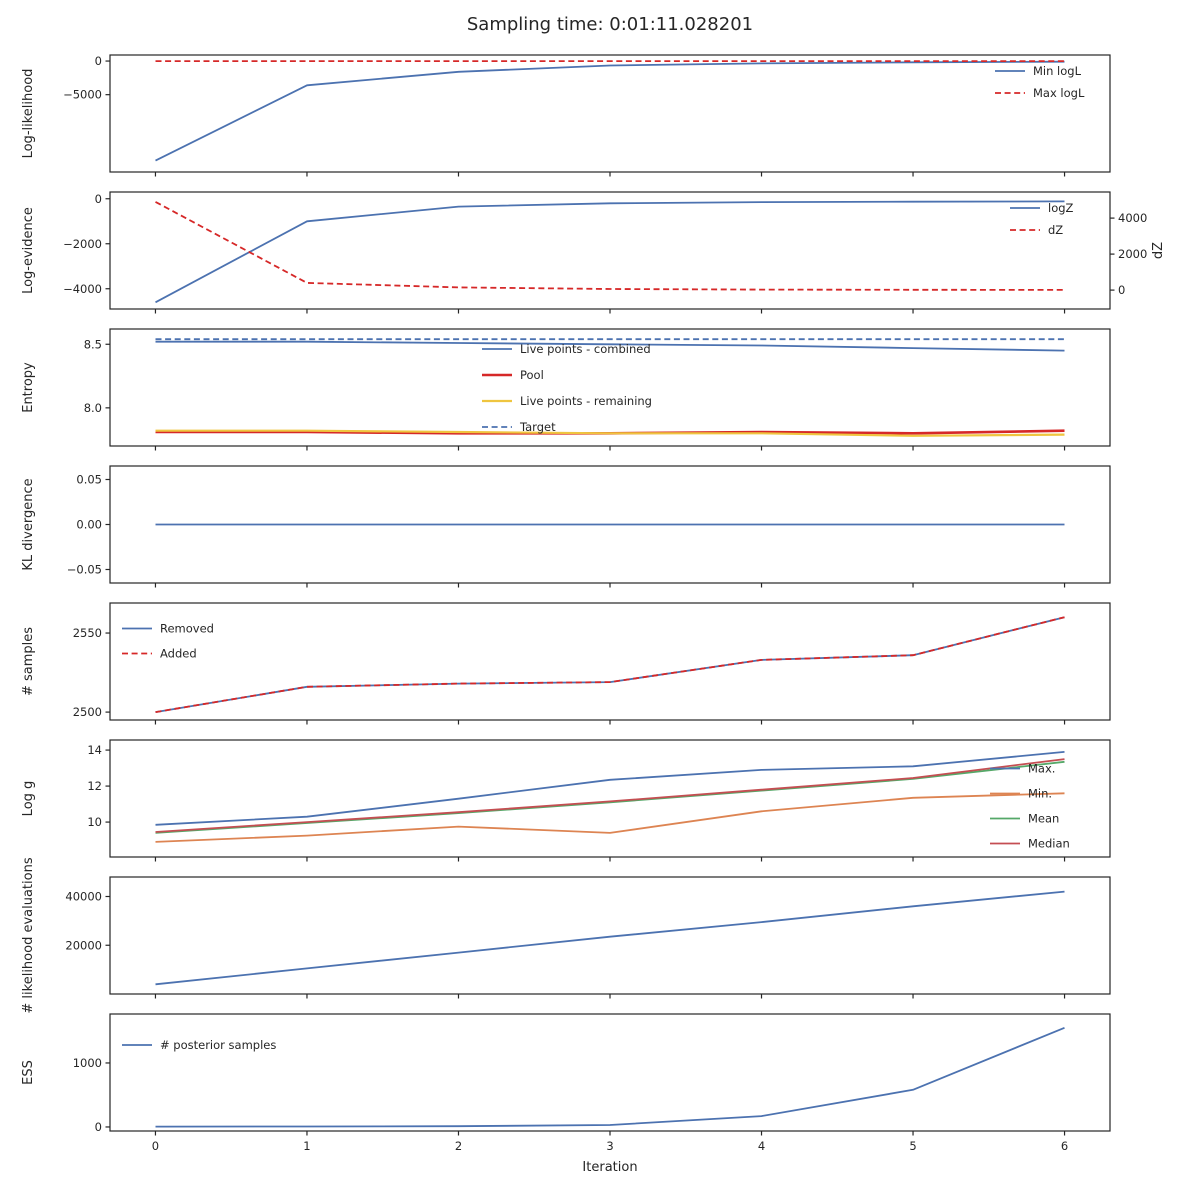 This screenshot has width=1200, height=1200. I want to click on series-max, so click(610, 788).